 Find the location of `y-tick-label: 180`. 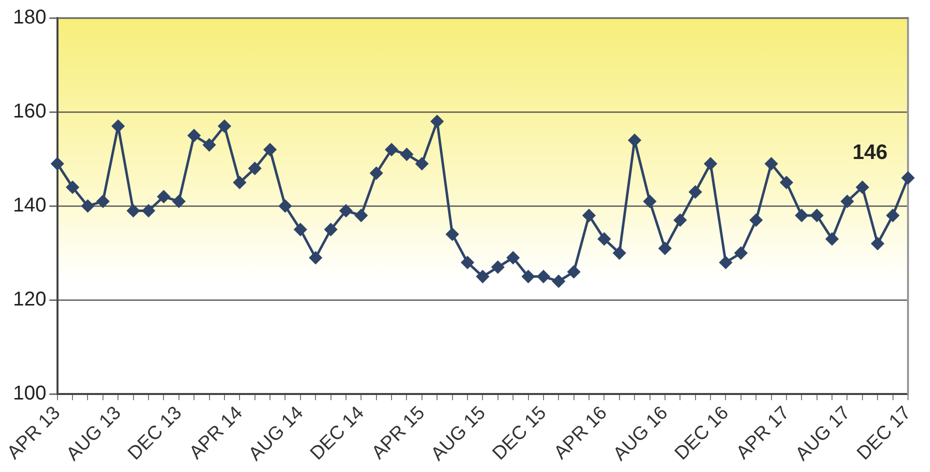

y-tick-label: 180 is located at coordinates (29, 17).